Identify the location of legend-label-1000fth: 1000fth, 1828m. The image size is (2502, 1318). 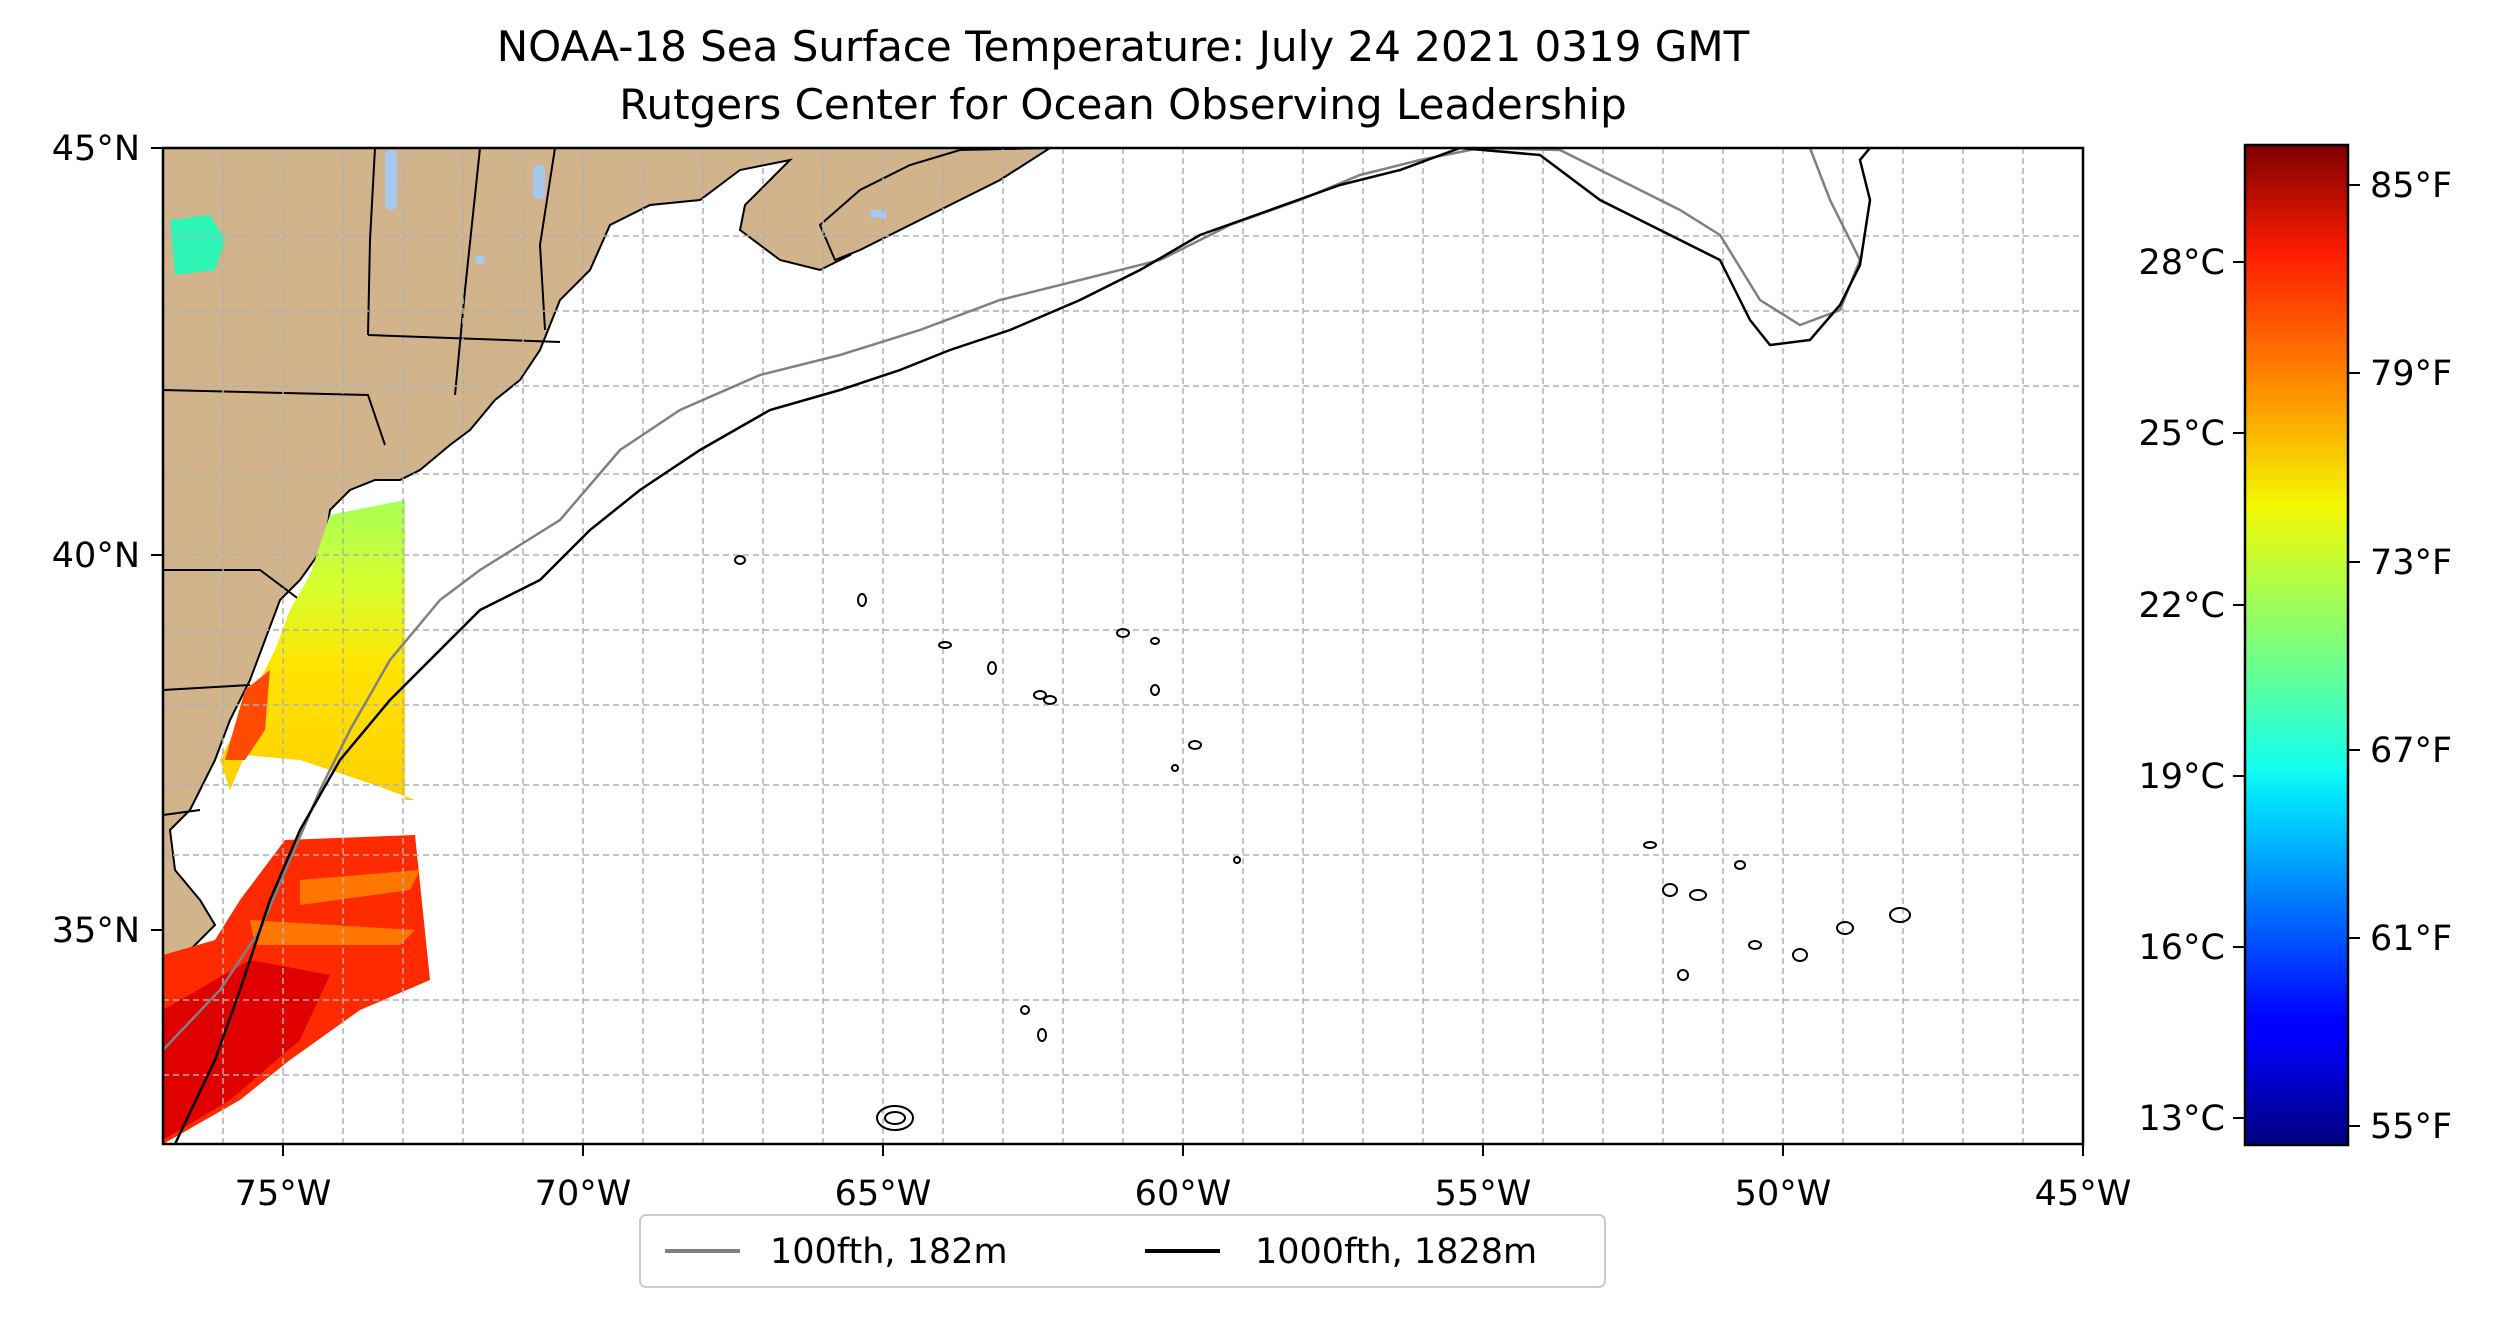
(1396, 1252).